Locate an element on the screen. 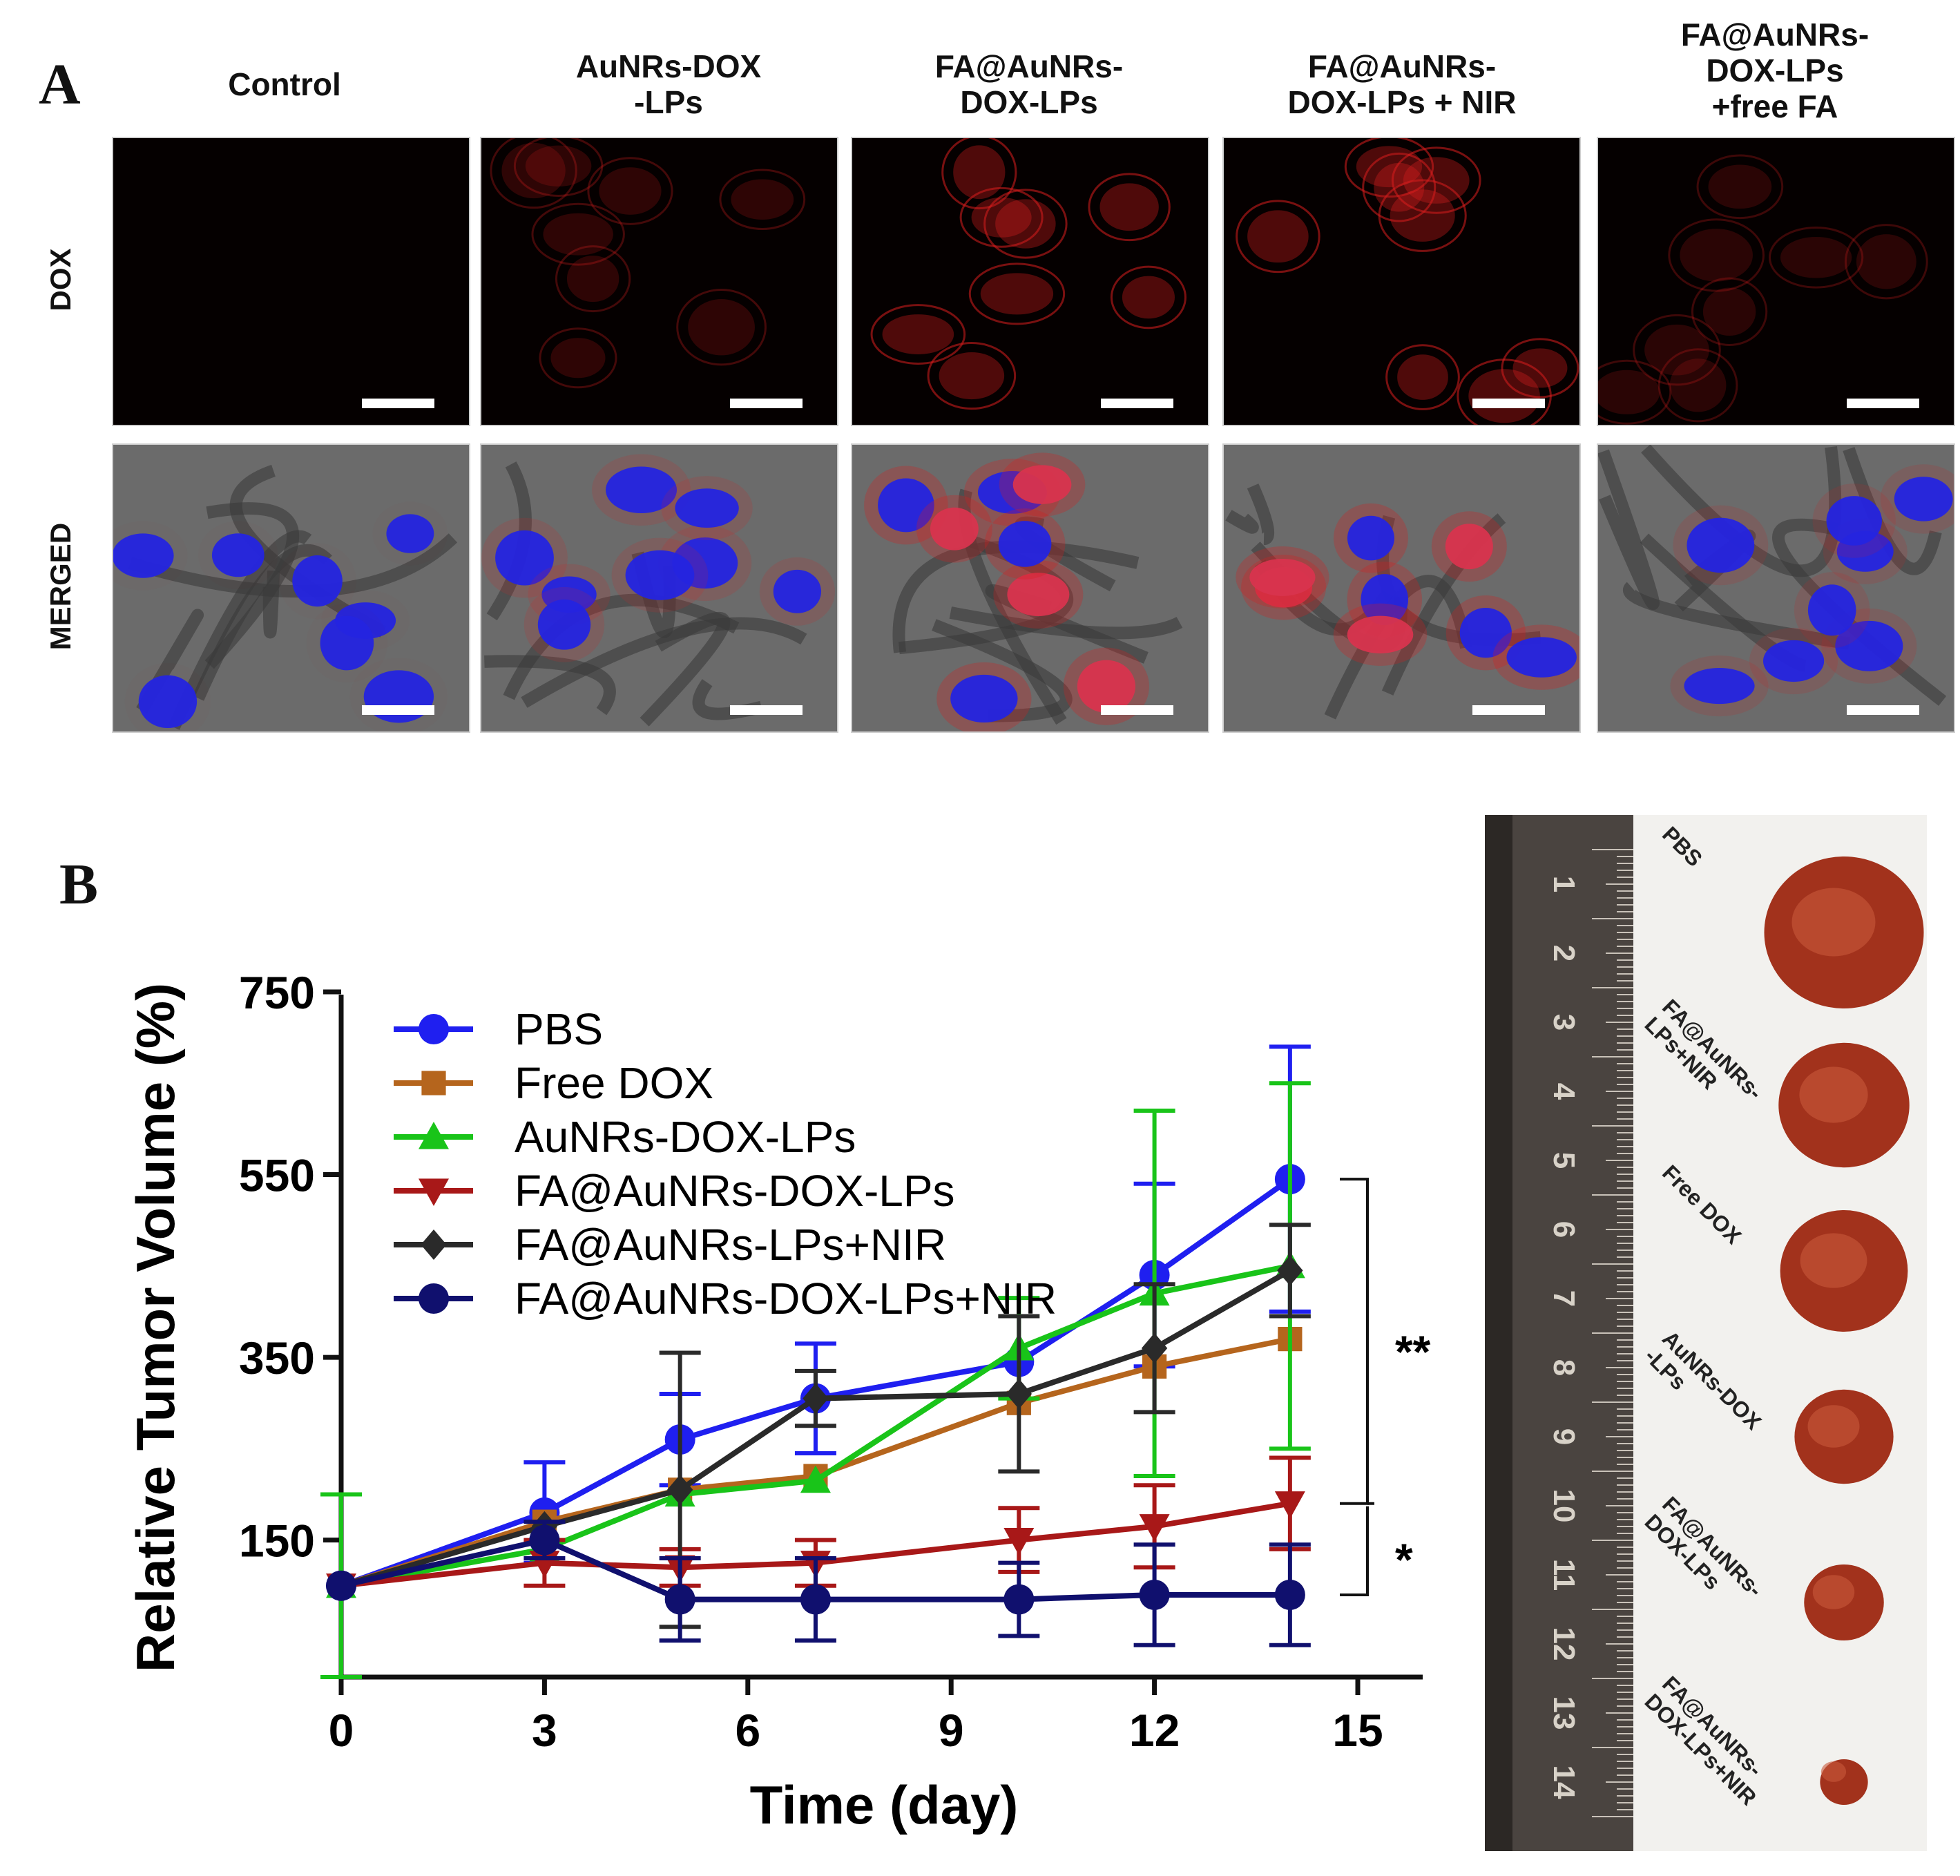 The width and height of the screenshot is (1960, 1876). x-tick-label-1: 3 is located at coordinates (544, 1730).